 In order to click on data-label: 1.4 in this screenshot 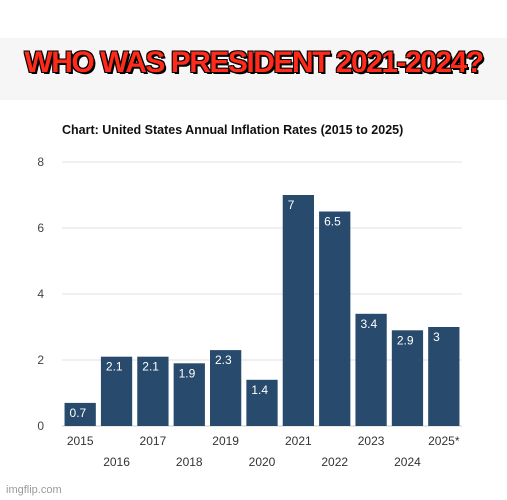, I will do `click(259, 390)`.